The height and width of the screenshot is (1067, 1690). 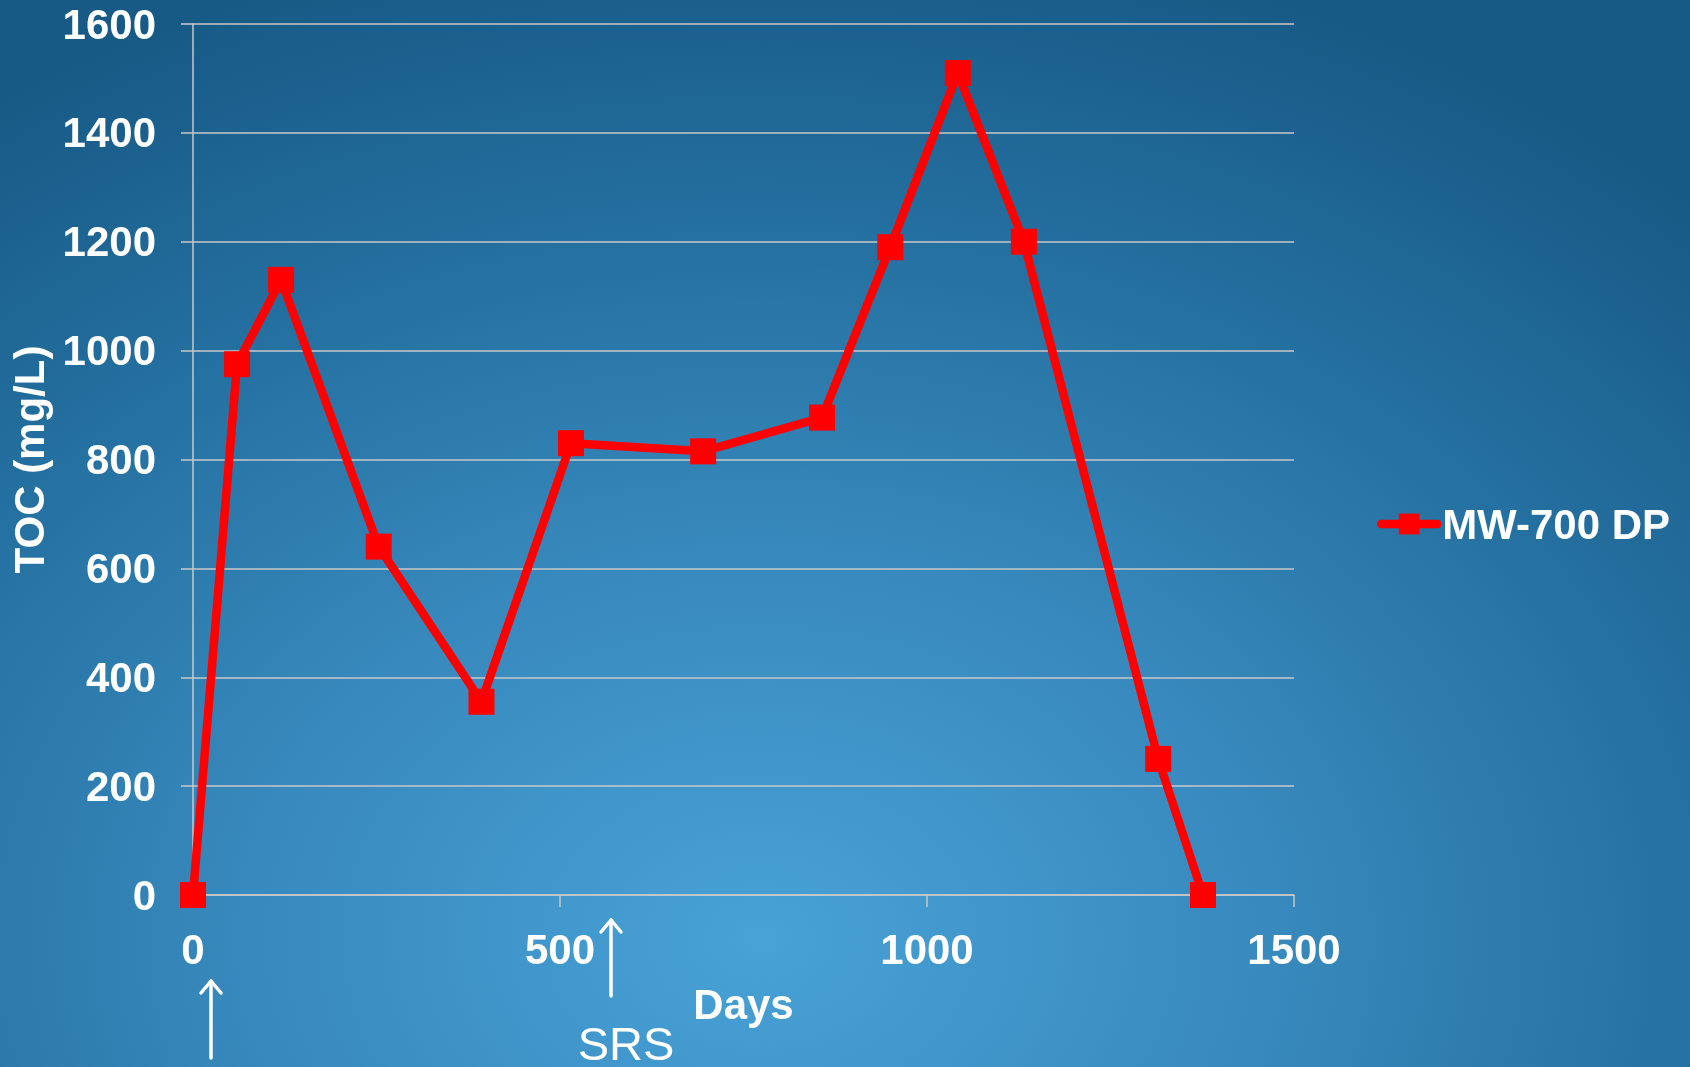 What do you see at coordinates (560, 949) in the screenshot?
I see `x-tick-label: 500` at bounding box center [560, 949].